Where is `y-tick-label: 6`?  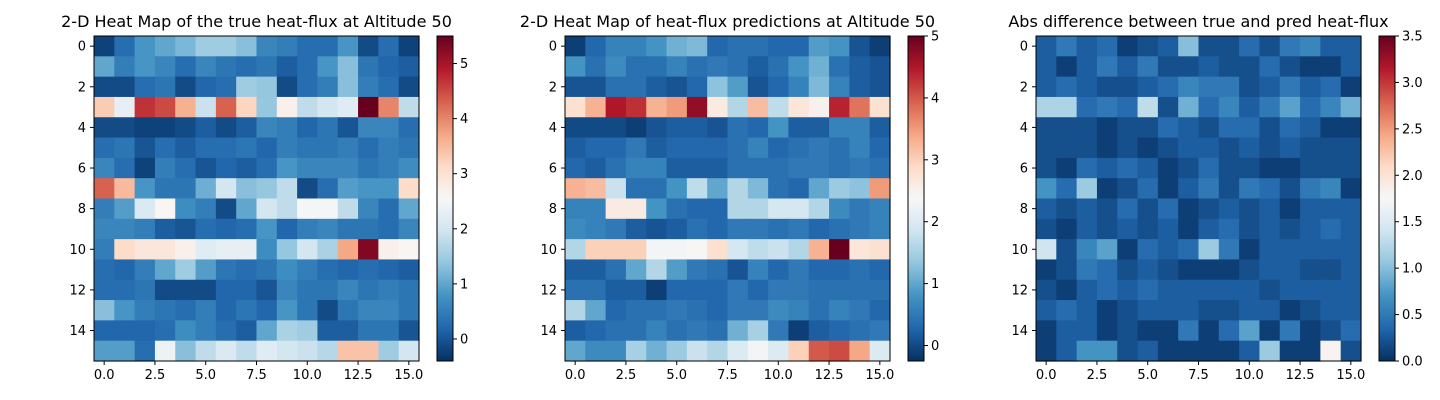
y-tick-label: 6 is located at coordinates (82, 169).